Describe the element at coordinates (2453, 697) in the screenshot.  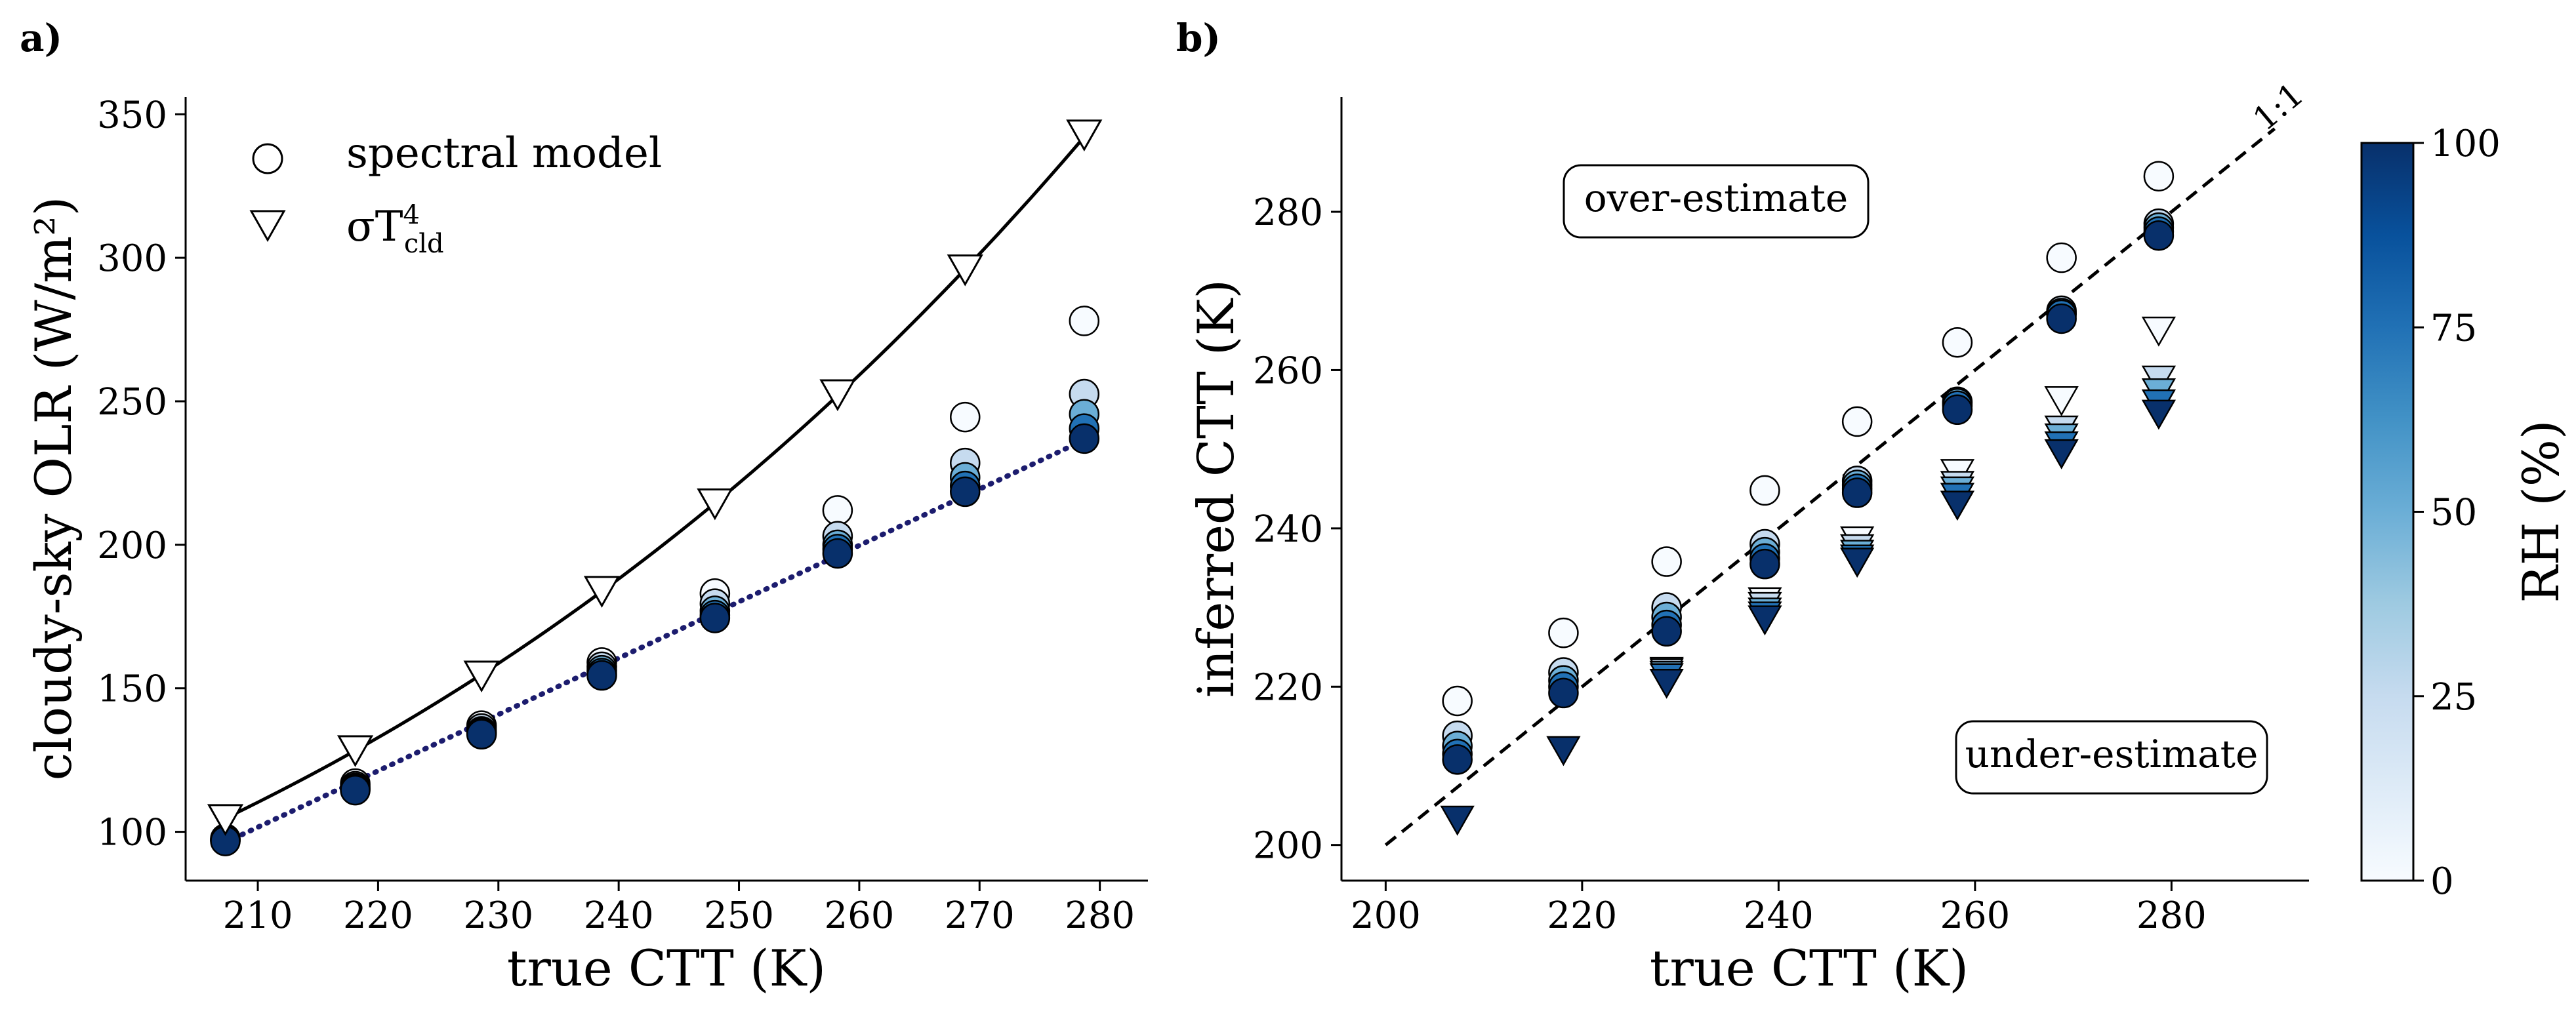
I see `colorbar-tick-label: 25` at that location.